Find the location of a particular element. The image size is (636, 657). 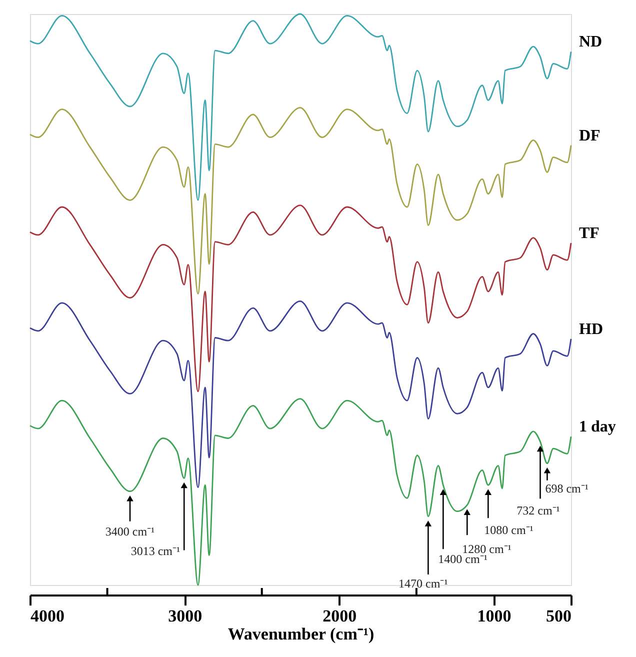

x-tick-label: 500 is located at coordinates (559, 616).